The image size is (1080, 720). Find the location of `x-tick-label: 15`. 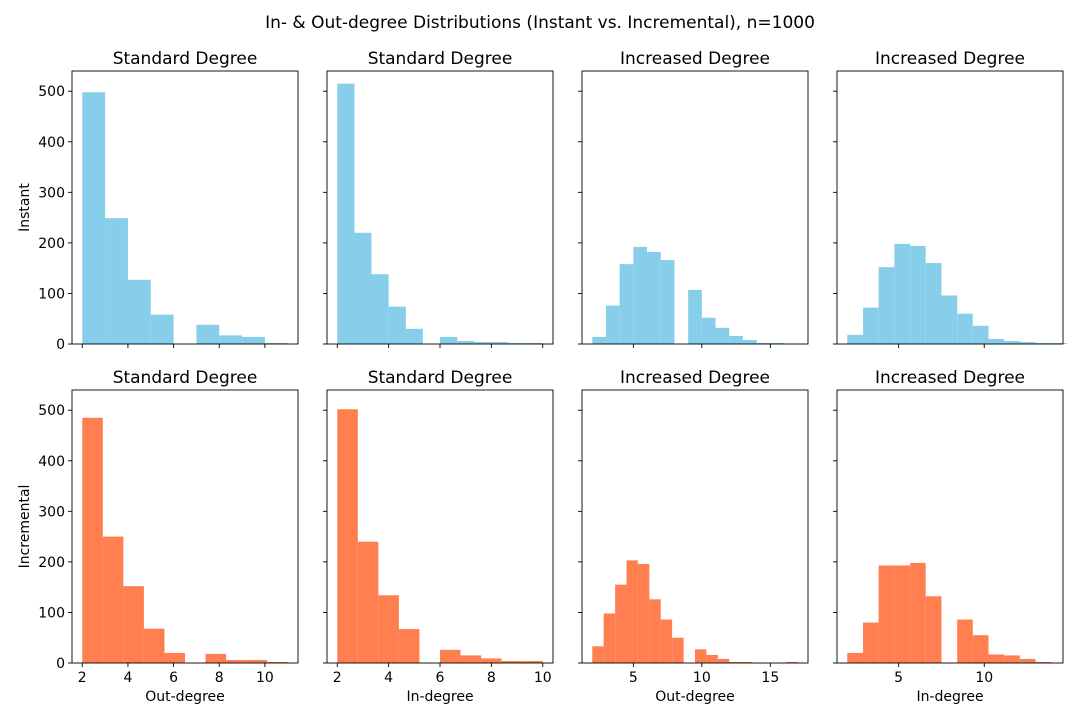

x-tick-label: 15 is located at coordinates (770, 678).